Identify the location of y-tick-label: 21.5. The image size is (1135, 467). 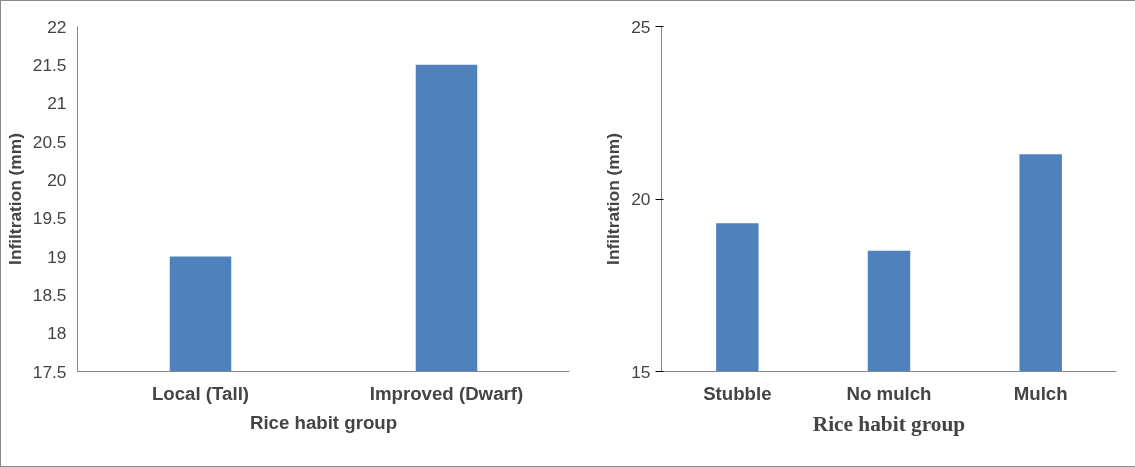
(49, 64).